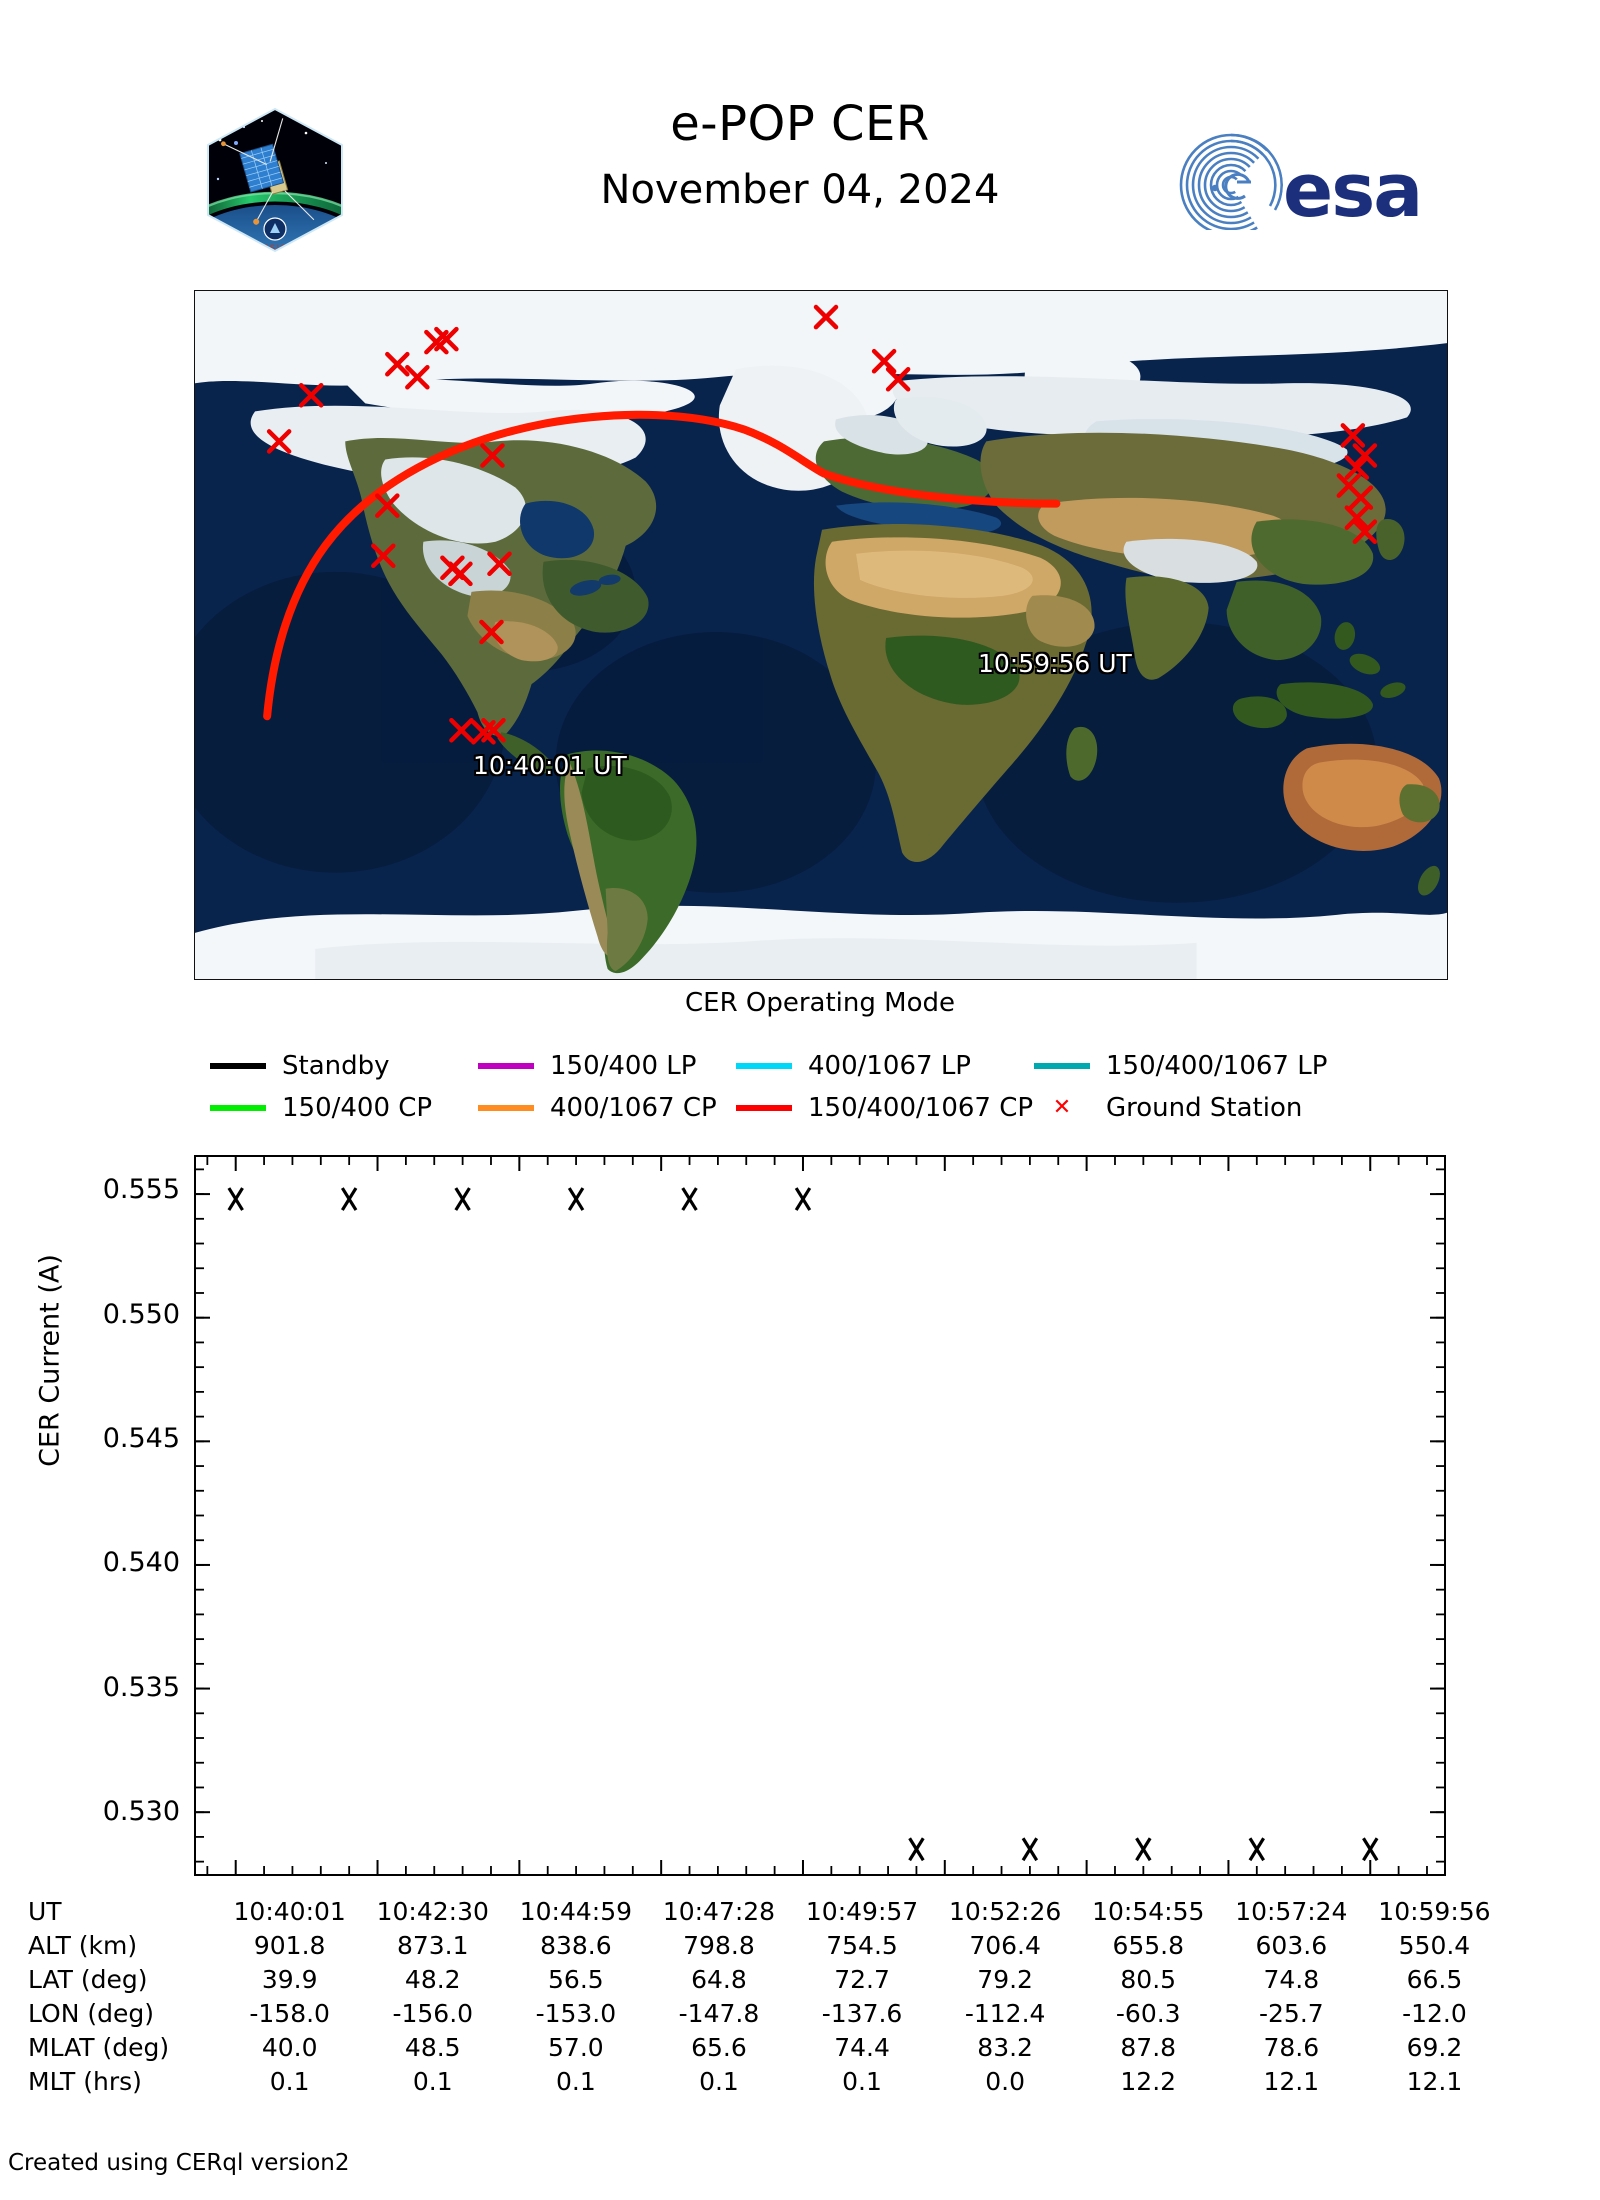 The width and height of the screenshot is (1600, 2200). I want to click on page-subtitle: November 04, 2024, so click(800, 190).